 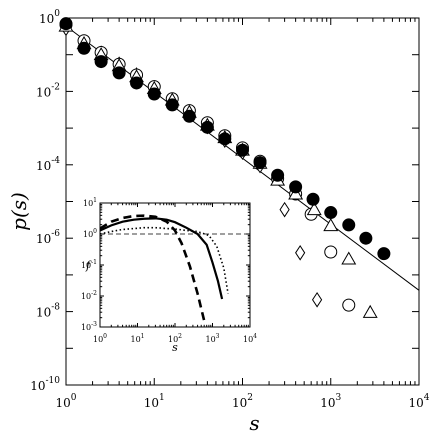 What do you see at coordinates (94, 324) in the screenshot?
I see `inset-y-tick-exponent: -3` at bounding box center [94, 324].